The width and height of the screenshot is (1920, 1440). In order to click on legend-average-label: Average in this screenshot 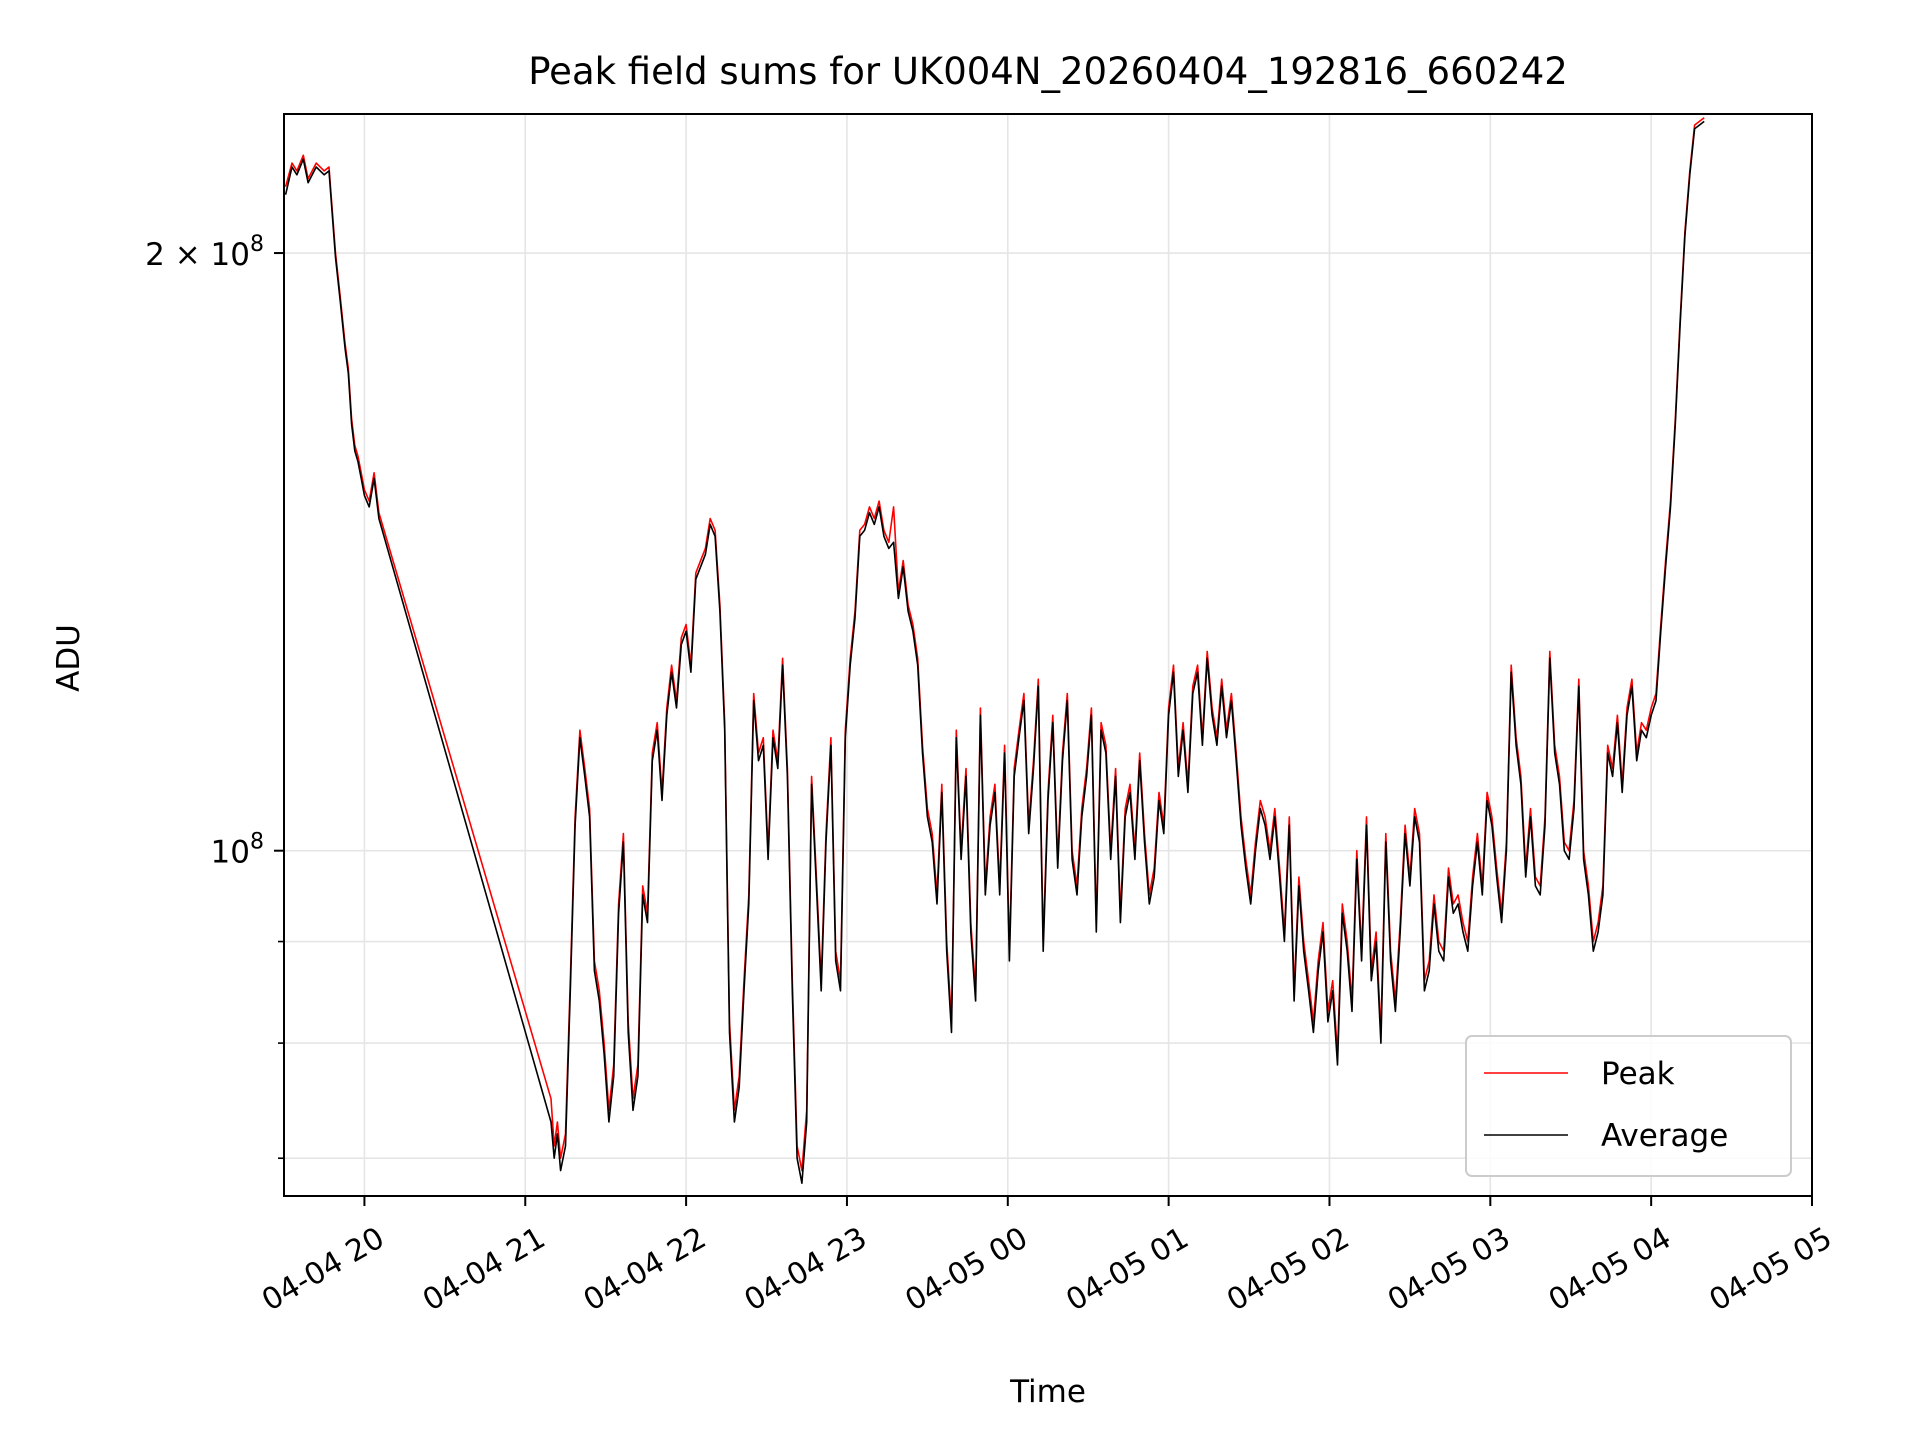, I will do `click(1664, 1136)`.